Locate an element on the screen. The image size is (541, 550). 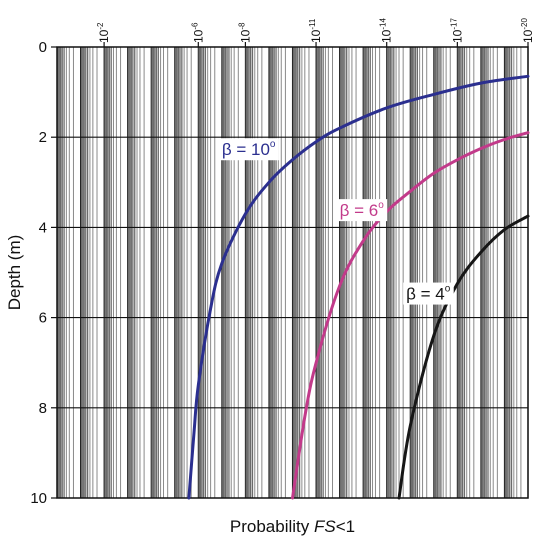
x-tick-label: 10-20 is located at coordinates (527, 30).